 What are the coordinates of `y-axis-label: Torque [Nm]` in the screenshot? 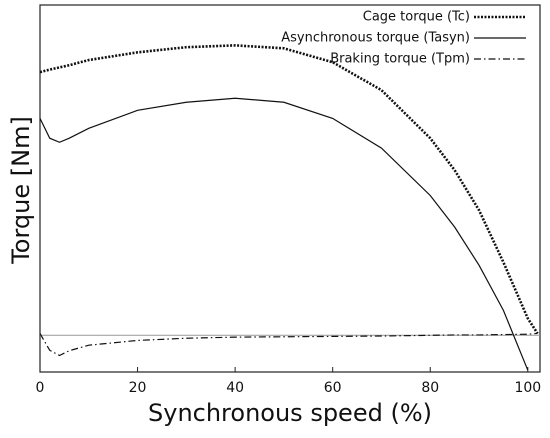 It's located at (21, 190).